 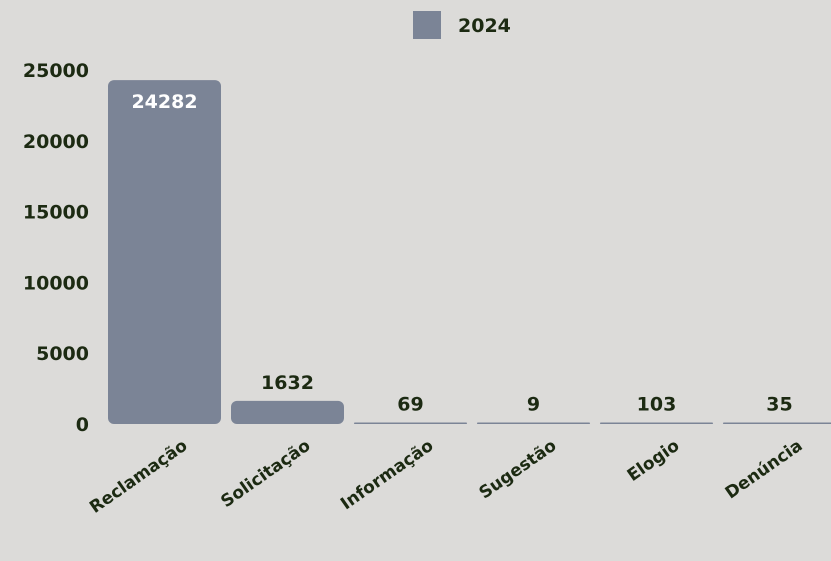 I want to click on y-tick-label: 0, so click(x=82, y=425).